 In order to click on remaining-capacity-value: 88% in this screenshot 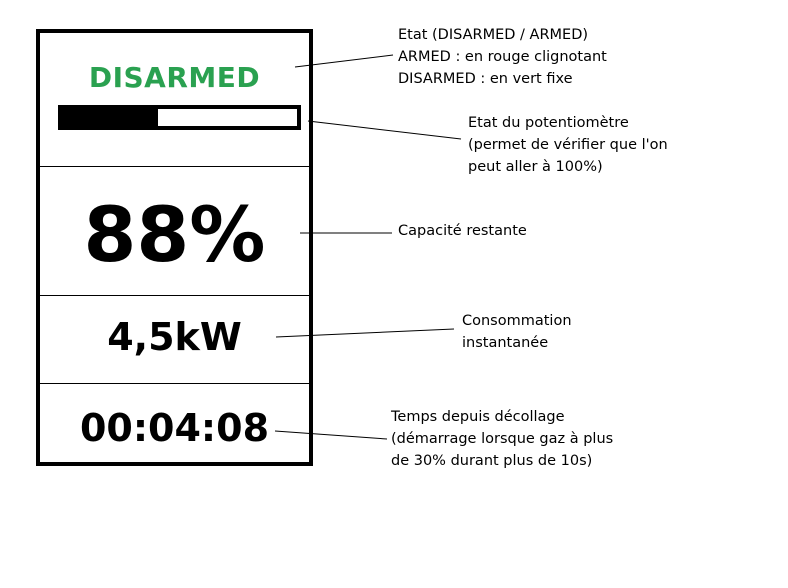, I will do `click(174, 234)`.